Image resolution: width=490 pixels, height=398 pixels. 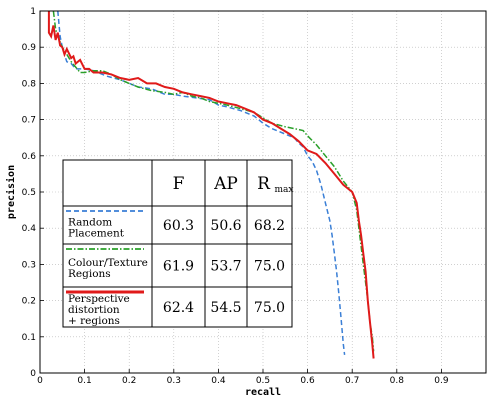 What do you see at coordinates (174, 381) in the screenshot?
I see `x-tick-label: 0.3` at bounding box center [174, 381].